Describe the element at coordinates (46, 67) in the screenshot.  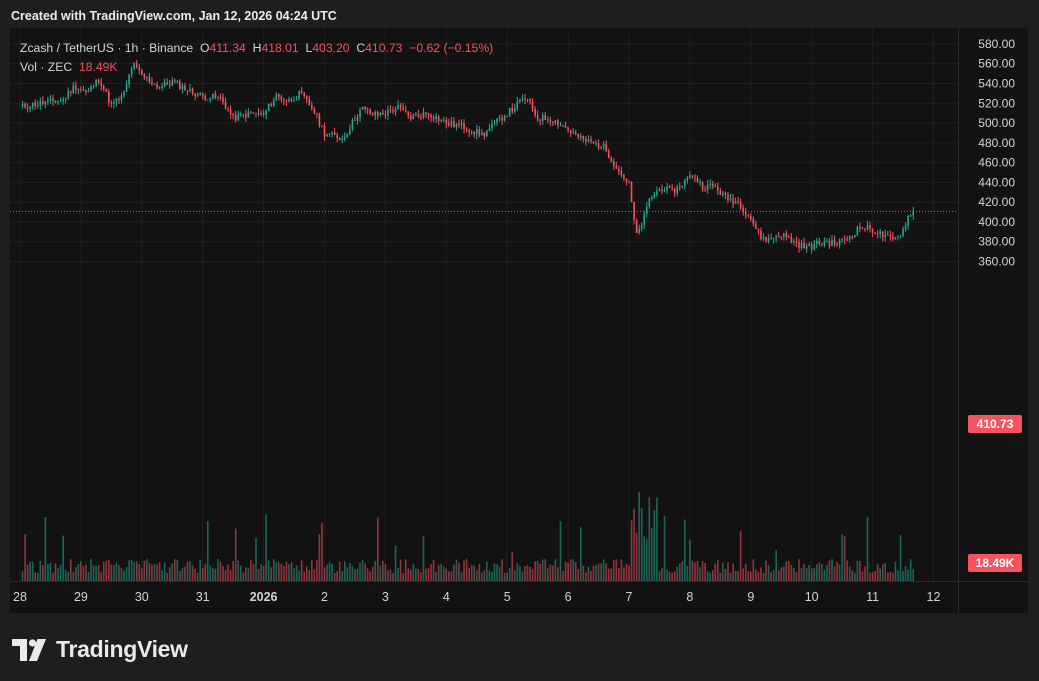
I see `volume-label: Vol · ZEC` at that location.